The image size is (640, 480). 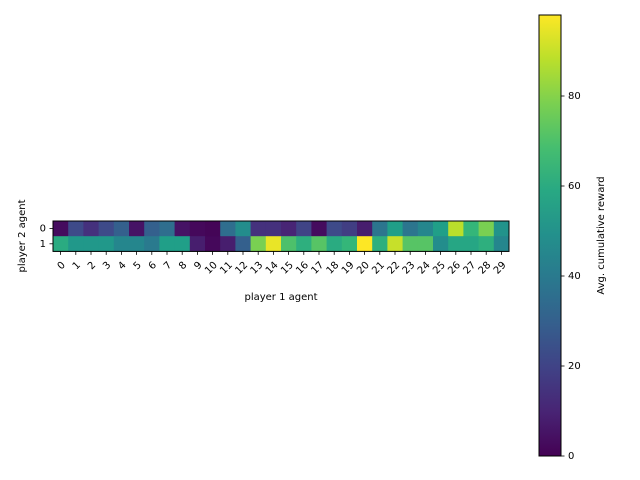 What do you see at coordinates (424, 268) in the screenshot?
I see `x-tick-label: 24` at bounding box center [424, 268].